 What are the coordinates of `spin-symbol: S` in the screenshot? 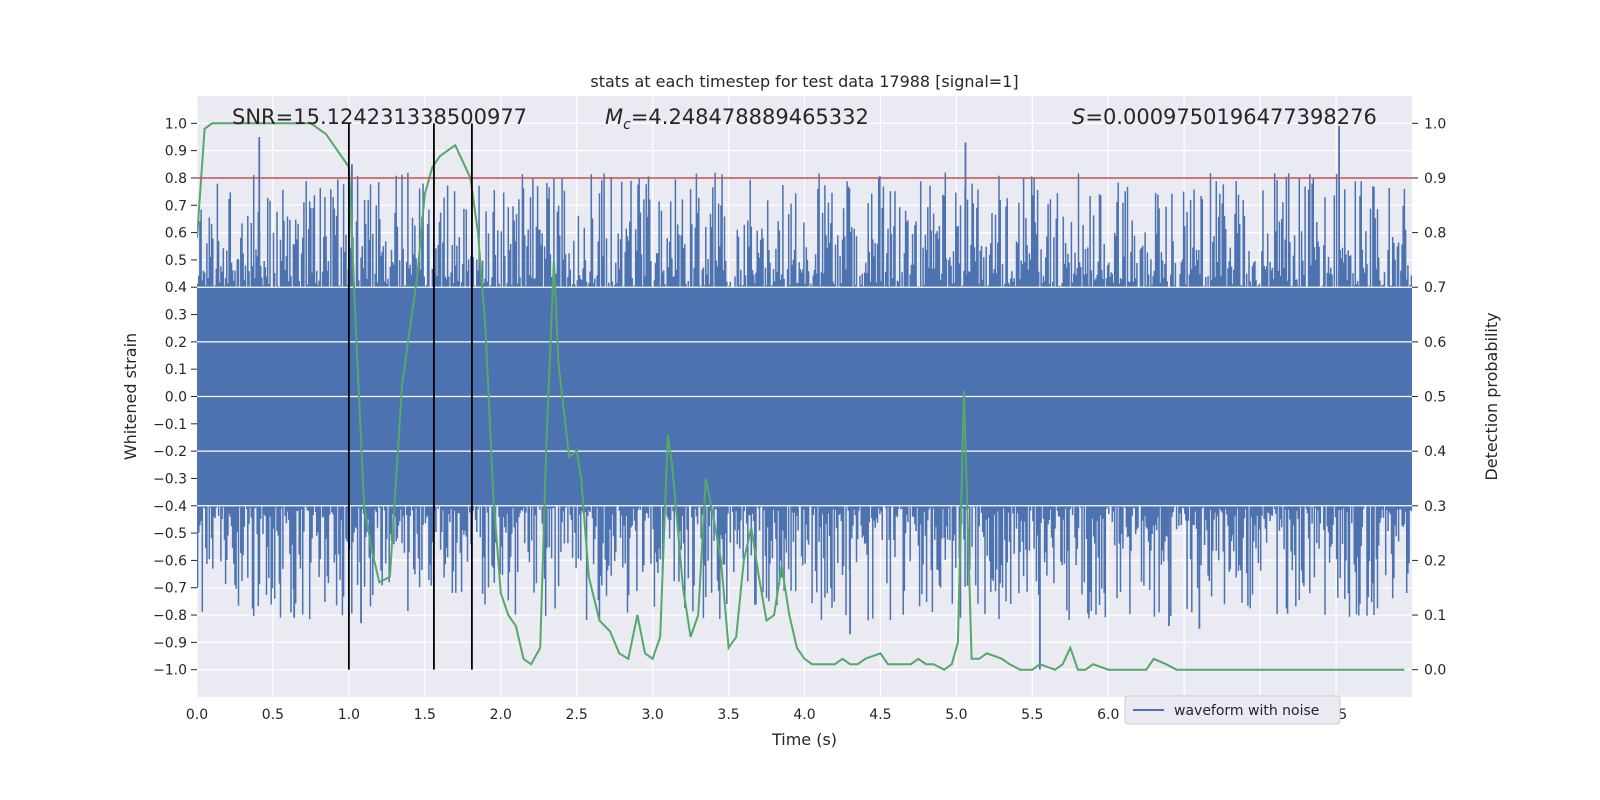 It's located at (1078, 117).